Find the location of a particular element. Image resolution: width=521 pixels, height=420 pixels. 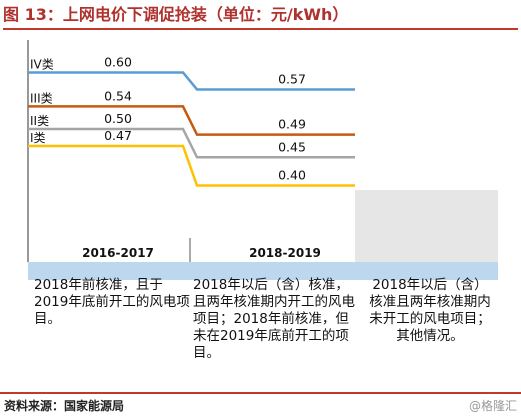

value-label: 0.50 is located at coordinates (118, 118).